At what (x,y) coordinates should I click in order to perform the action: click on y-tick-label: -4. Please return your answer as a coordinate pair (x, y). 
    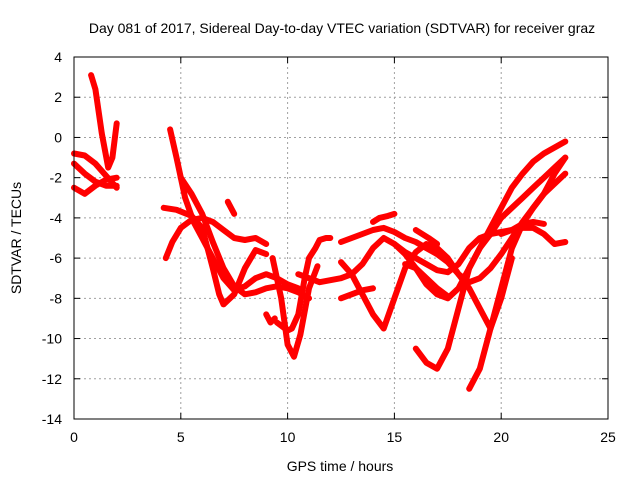
    Looking at the image, I should click on (56, 218).